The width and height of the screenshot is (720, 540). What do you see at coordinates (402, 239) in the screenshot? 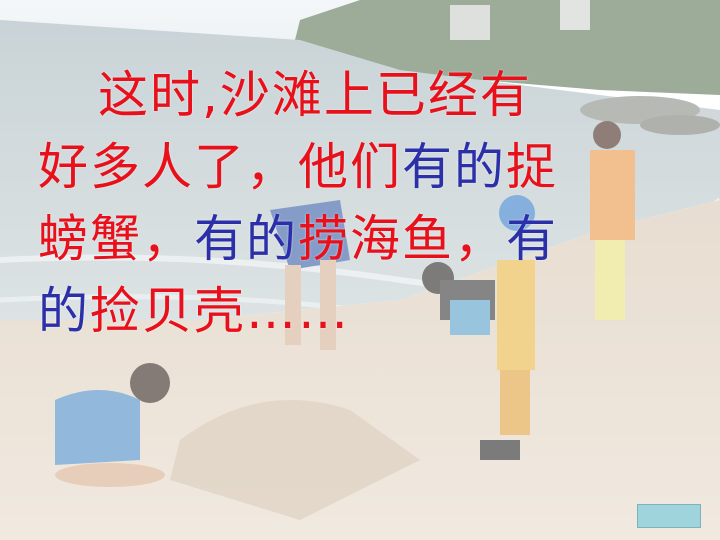
I see `text-segment: 捞海鱼，` at bounding box center [402, 239].